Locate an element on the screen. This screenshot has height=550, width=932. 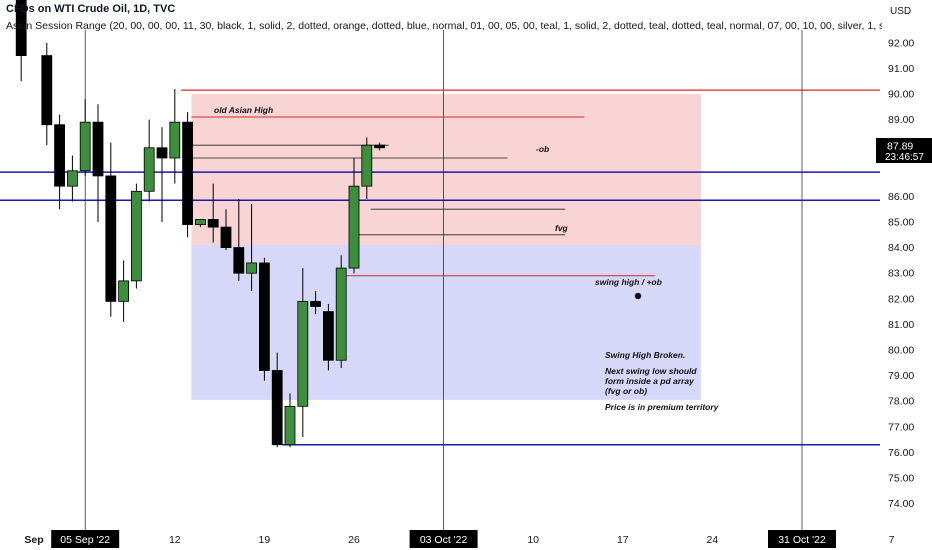
y-tick-label: 83.00 is located at coordinates (901, 274).